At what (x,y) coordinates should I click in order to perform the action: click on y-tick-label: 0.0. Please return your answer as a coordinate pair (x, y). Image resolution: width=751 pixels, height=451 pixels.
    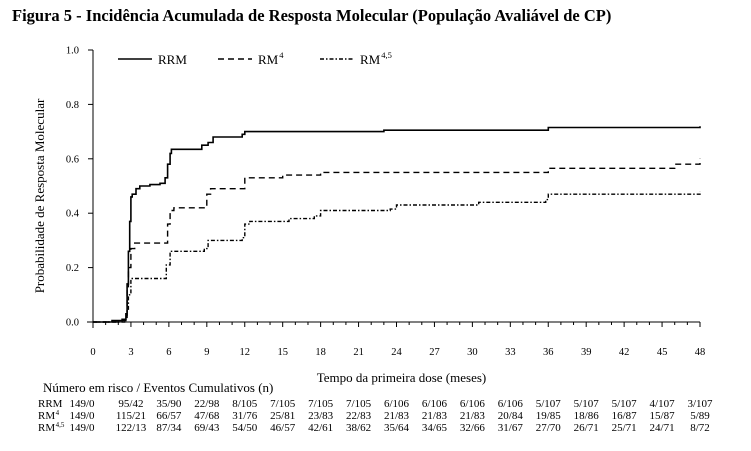
    Looking at the image, I should click on (72, 323).